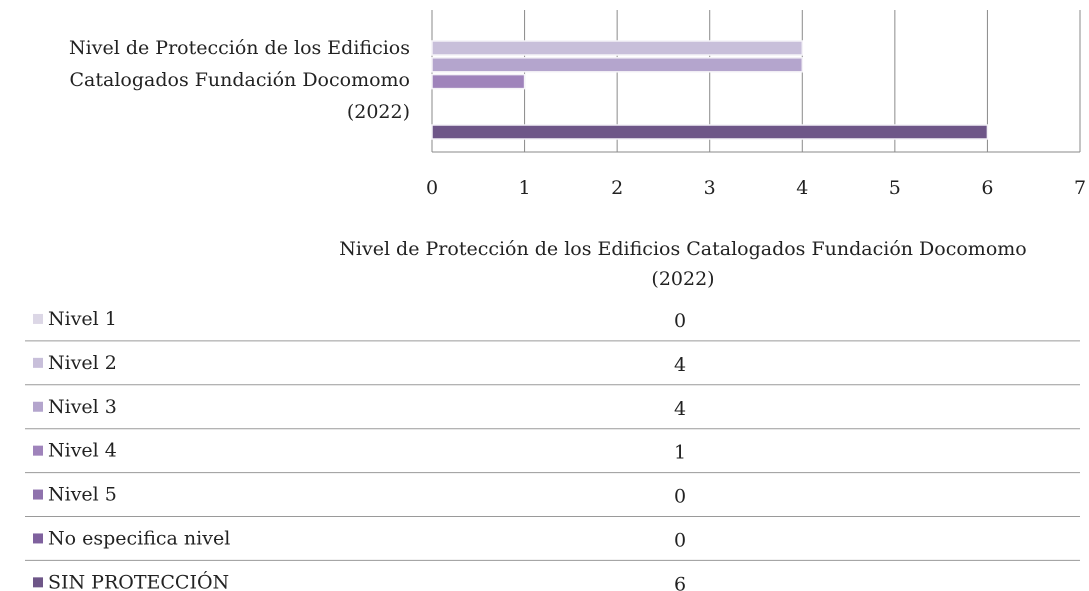 The width and height of the screenshot is (1089, 591). What do you see at coordinates (802, 188) in the screenshot?
I see `x-tick-label: 4` at bounding box center [802, 188].